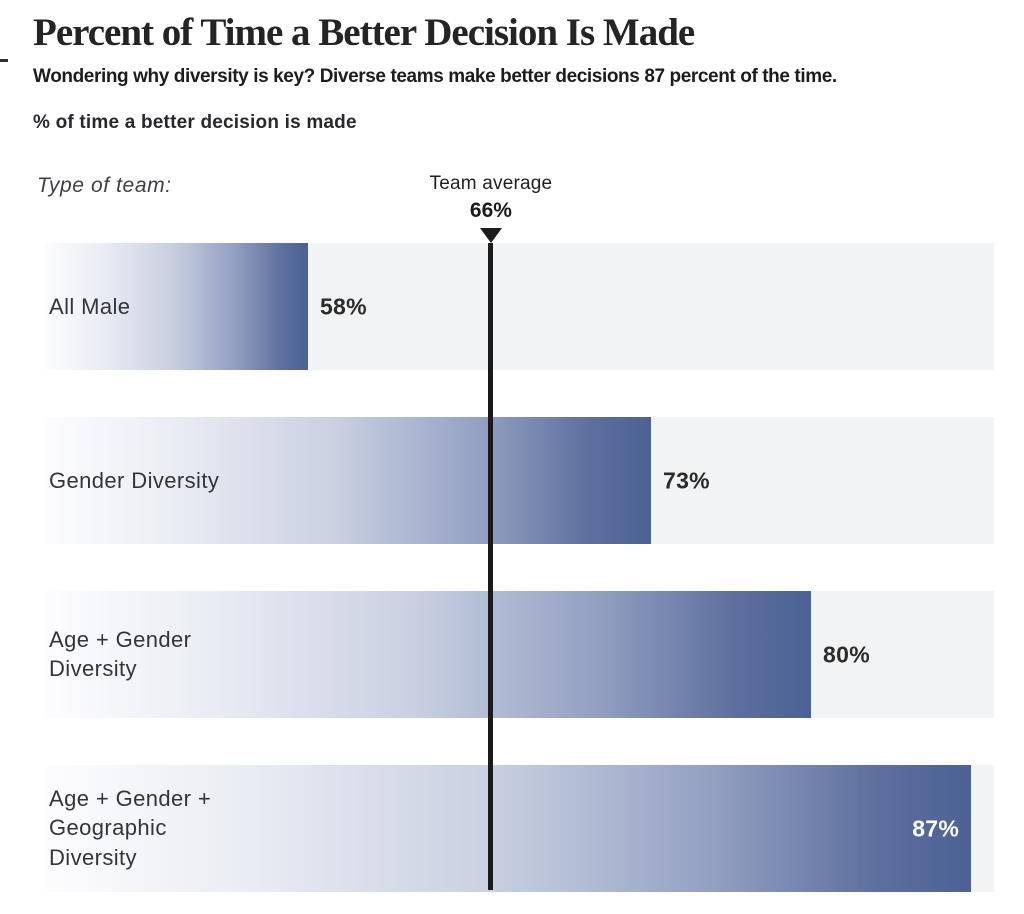 This screenshot has width=1024, height=914. I want to click on team-average-marker-triangle-icon, so click(490, 235).